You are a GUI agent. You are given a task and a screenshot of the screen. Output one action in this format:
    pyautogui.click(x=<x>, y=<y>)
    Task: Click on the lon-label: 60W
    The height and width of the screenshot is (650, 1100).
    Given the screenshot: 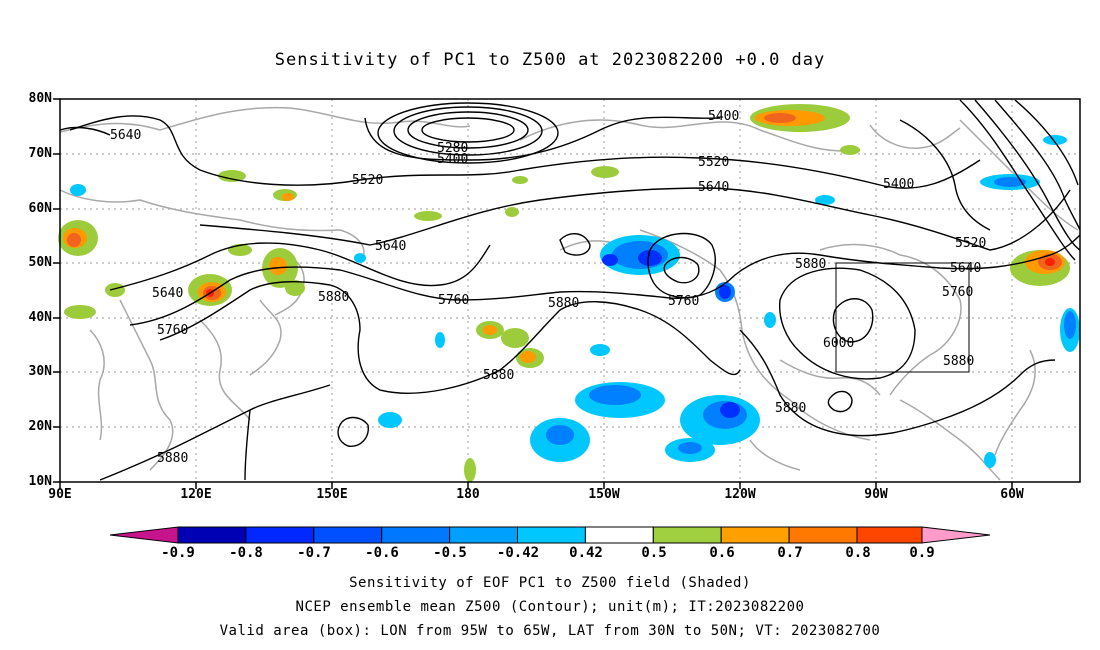 What is the action you would take?
    pyautogui.click(x=1012, y=494)
    